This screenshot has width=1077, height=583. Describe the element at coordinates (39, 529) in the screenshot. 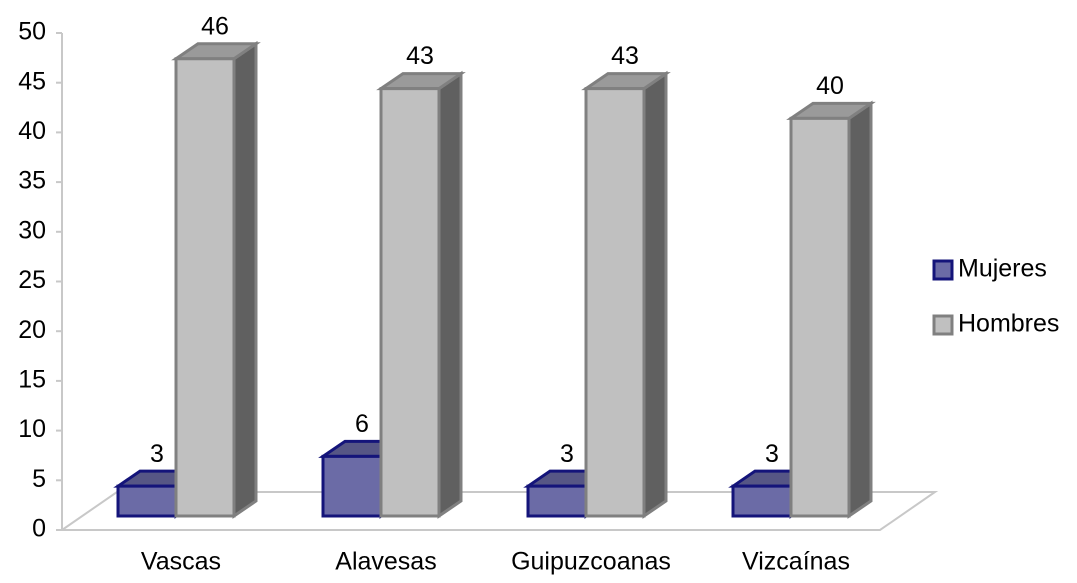

I see `y-tick-label: 0` at that location.